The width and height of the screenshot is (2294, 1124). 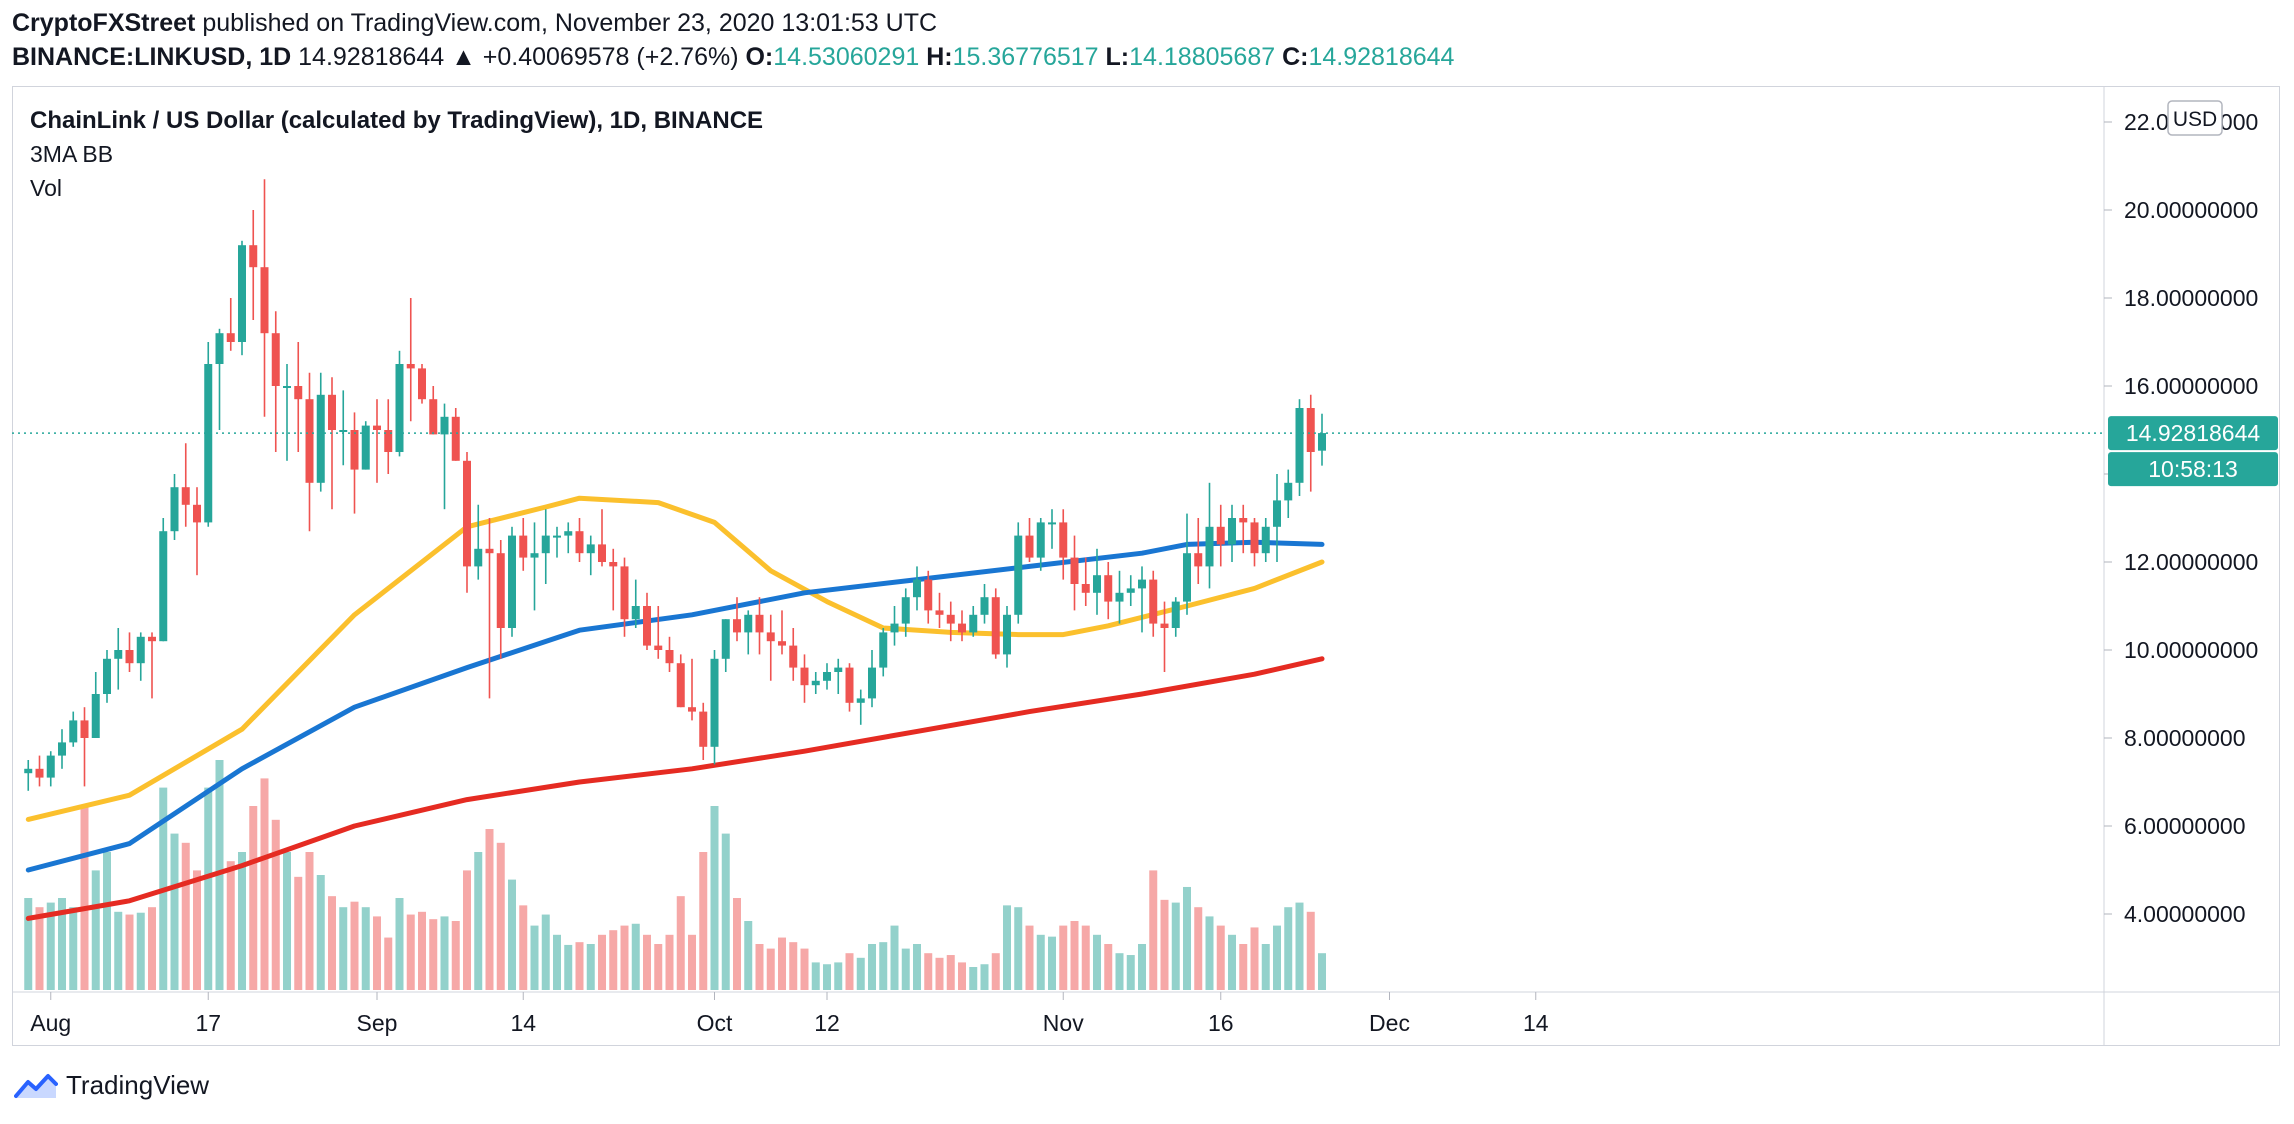 I want to click on last-price: 14.92818644, so click(x=371, y=57).